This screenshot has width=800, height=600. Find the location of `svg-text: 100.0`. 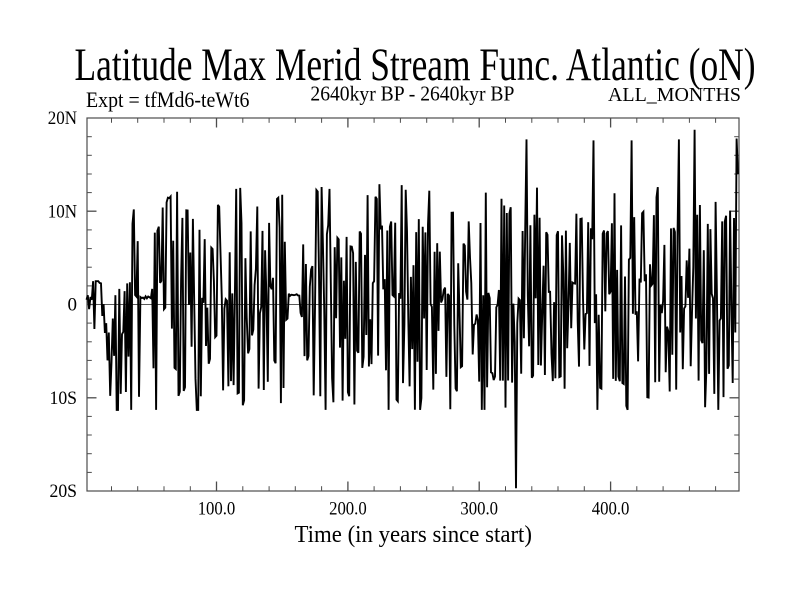

svg-text: 100.0 is located at coordinates (217, 509).